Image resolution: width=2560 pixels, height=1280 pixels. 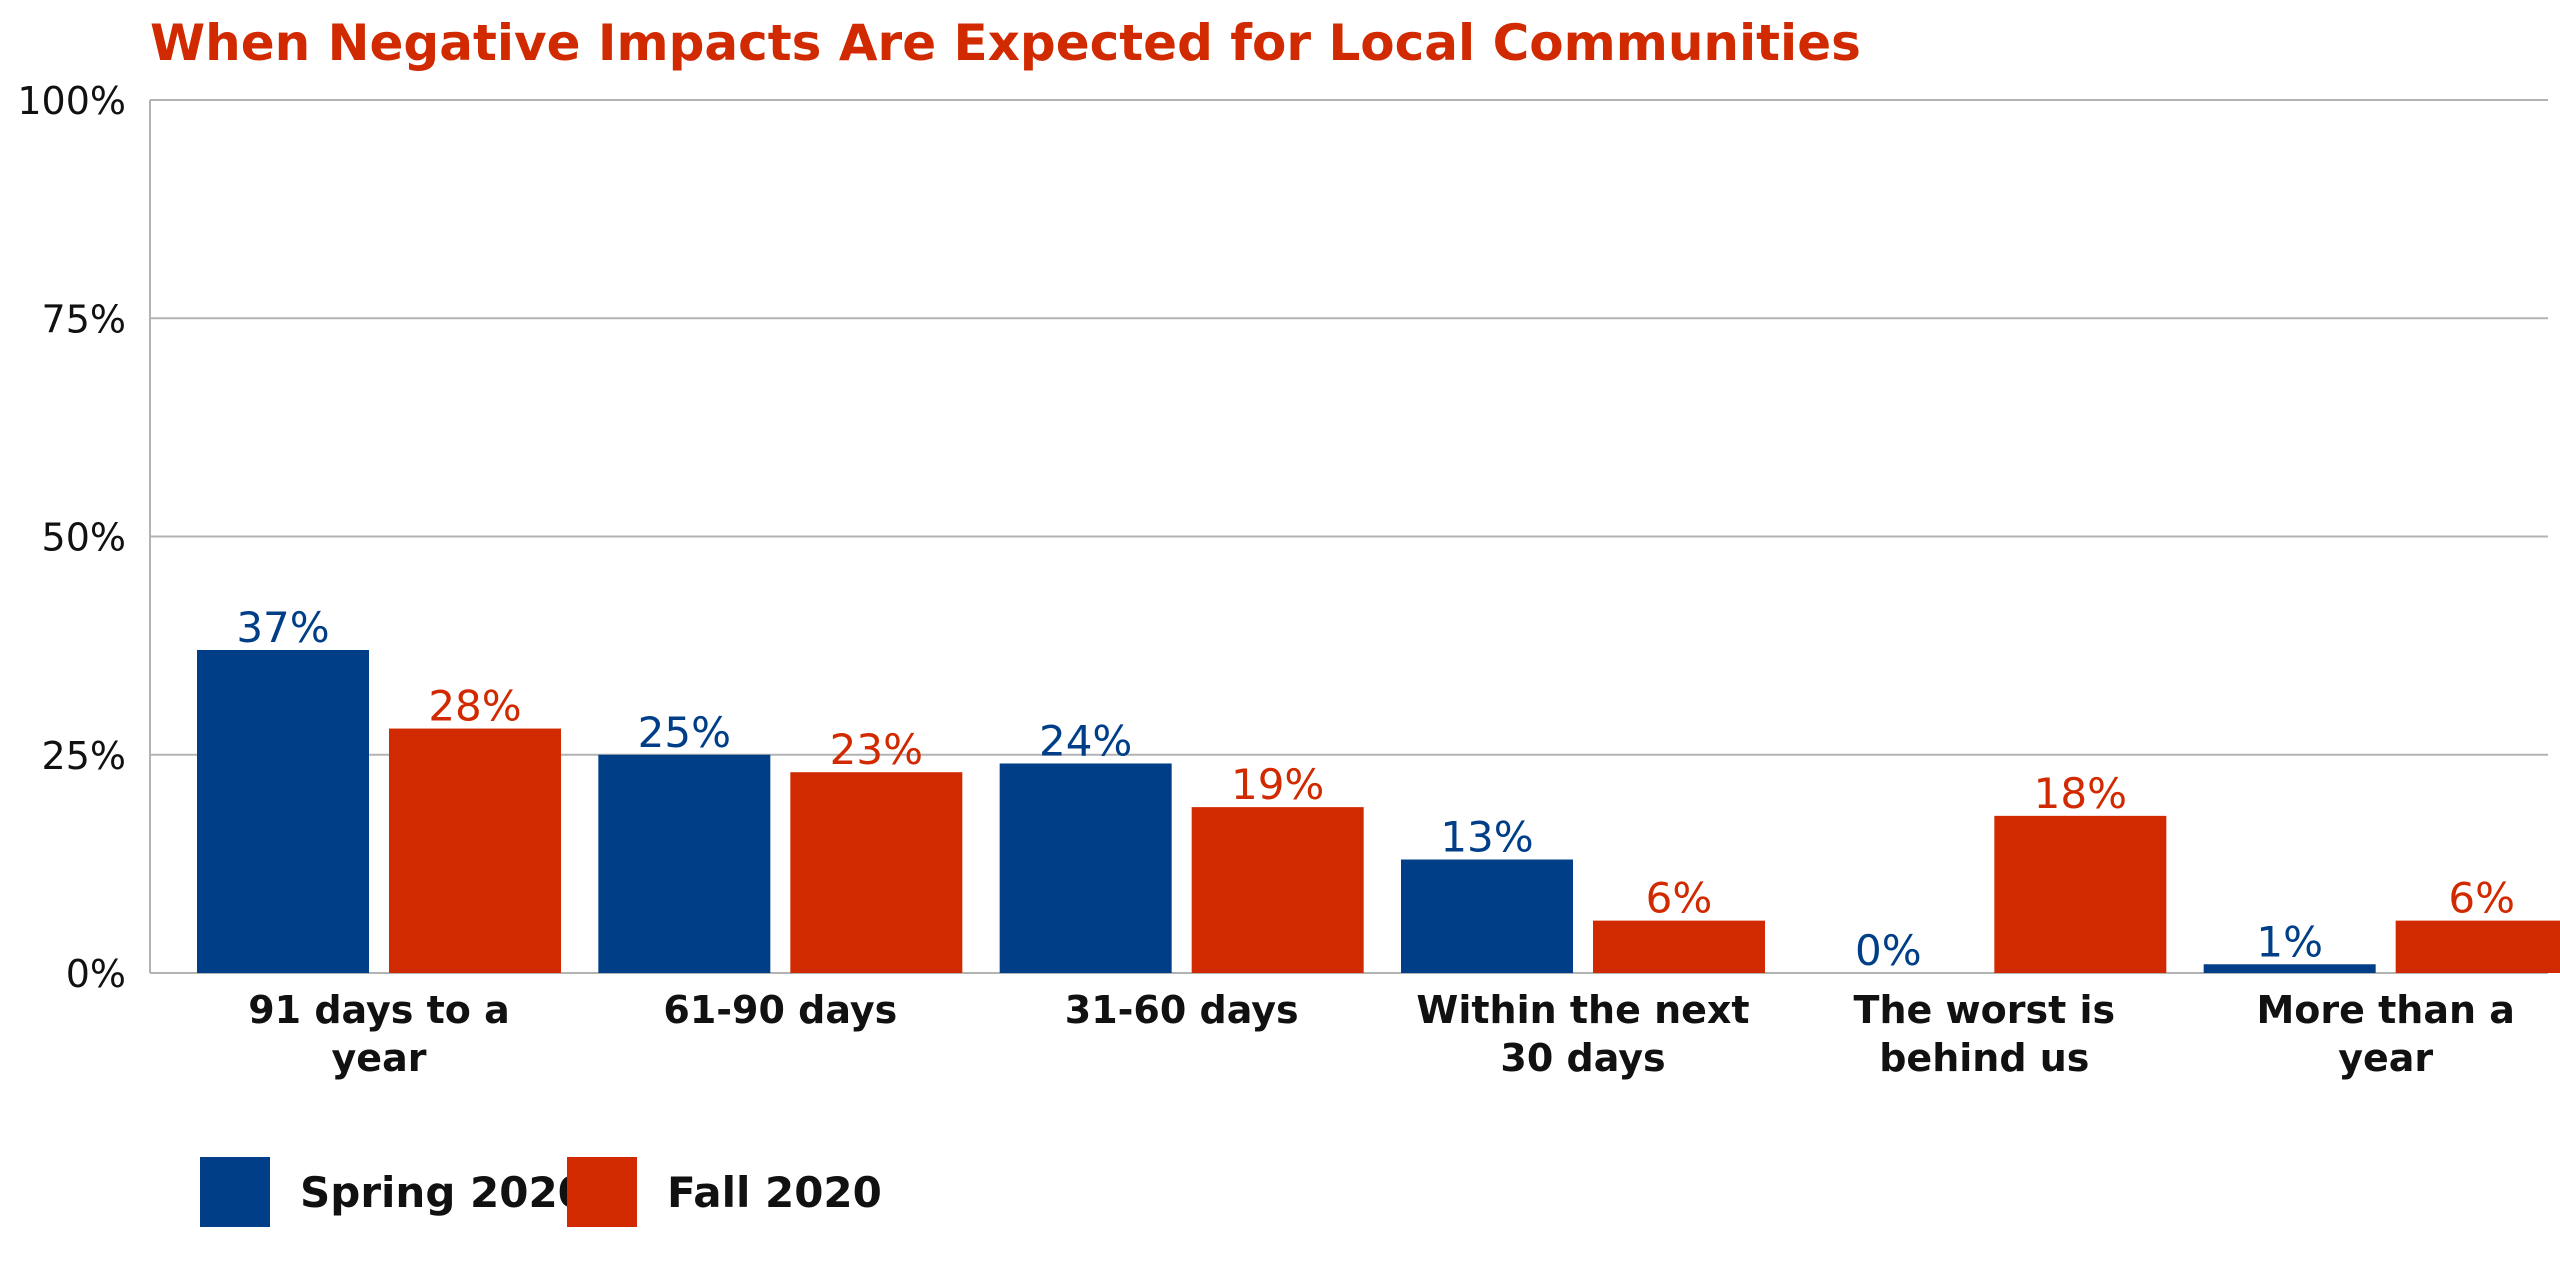 What do you see at coordinates (1486, 837) in the screenshot?
I see `data-label: 13%` at bounding box center [1486, 837].